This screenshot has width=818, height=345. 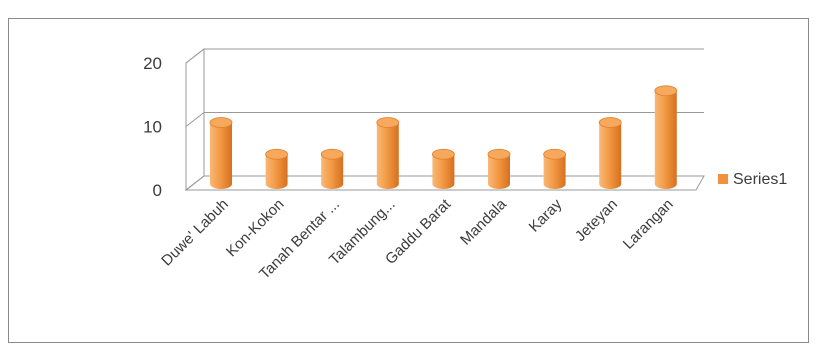 What do you see at coordinates (483, 221) in the screenshot?
I see `x-tick-label: Mandala` at bounding box center [483, 221].